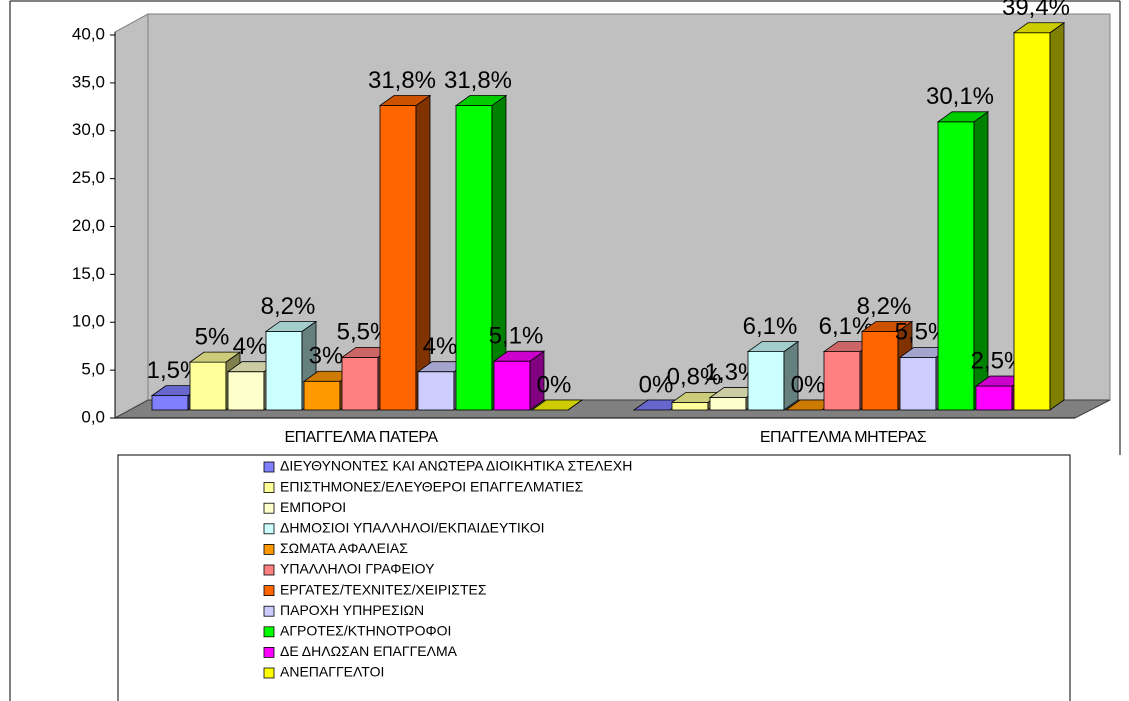  Describe the element at coordinates (365, 631) in the screenshot. I see `legend-label: ΑΓΡΟΤΕΣ/ΚΤΗΝΟΤΡΟΦΟΙ` at that location.